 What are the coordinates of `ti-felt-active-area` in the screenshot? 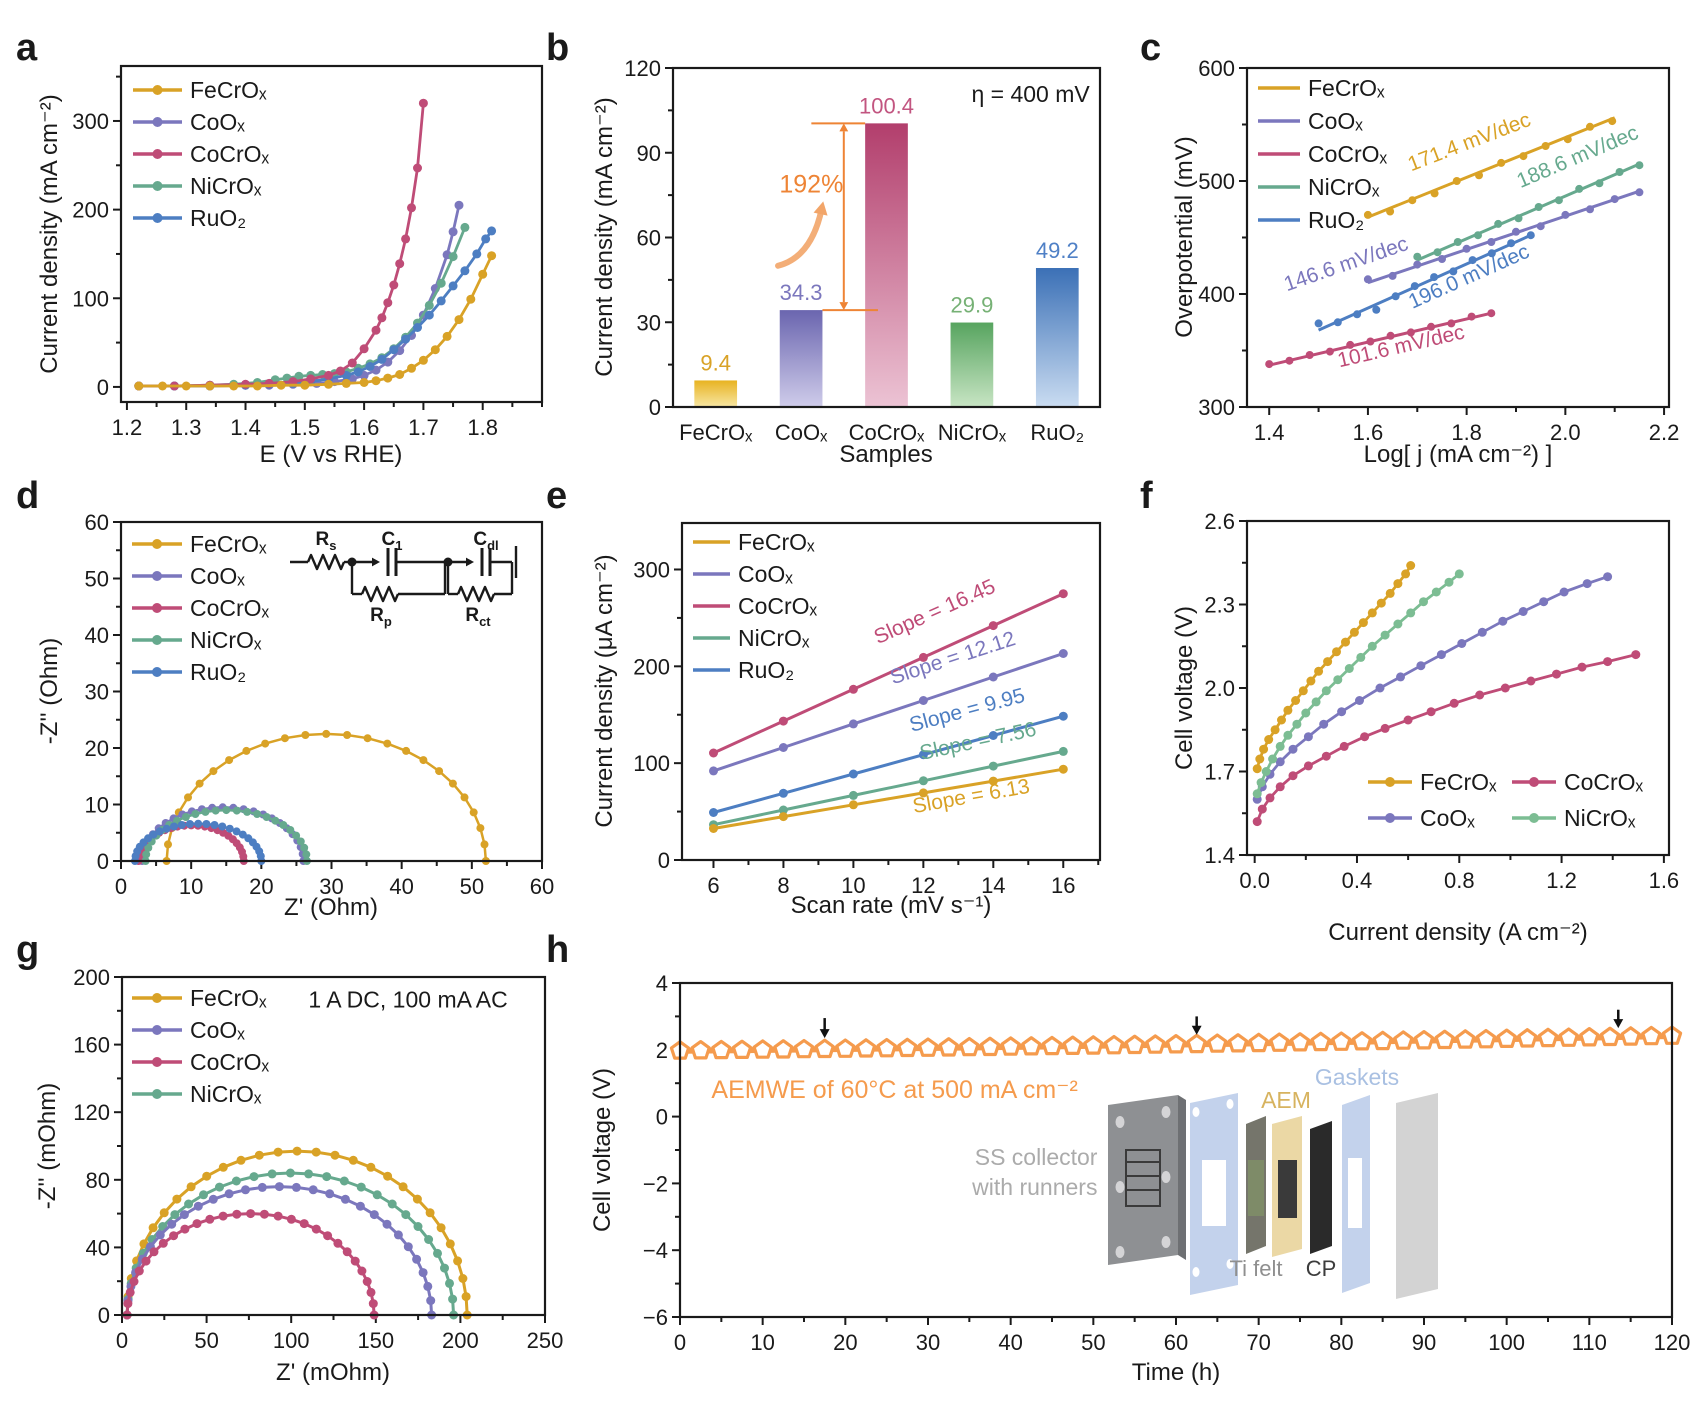 It's located at (1256, 1188).